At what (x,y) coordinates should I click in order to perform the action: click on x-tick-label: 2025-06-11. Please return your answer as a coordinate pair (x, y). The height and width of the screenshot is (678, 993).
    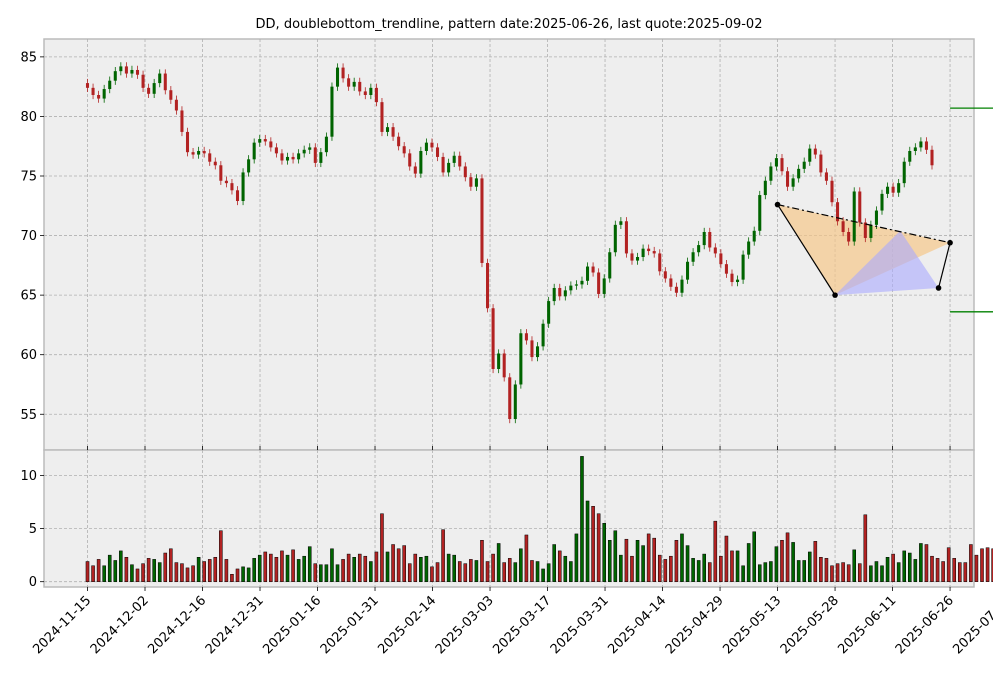
    Looking at the image, I should click on (867, 625).